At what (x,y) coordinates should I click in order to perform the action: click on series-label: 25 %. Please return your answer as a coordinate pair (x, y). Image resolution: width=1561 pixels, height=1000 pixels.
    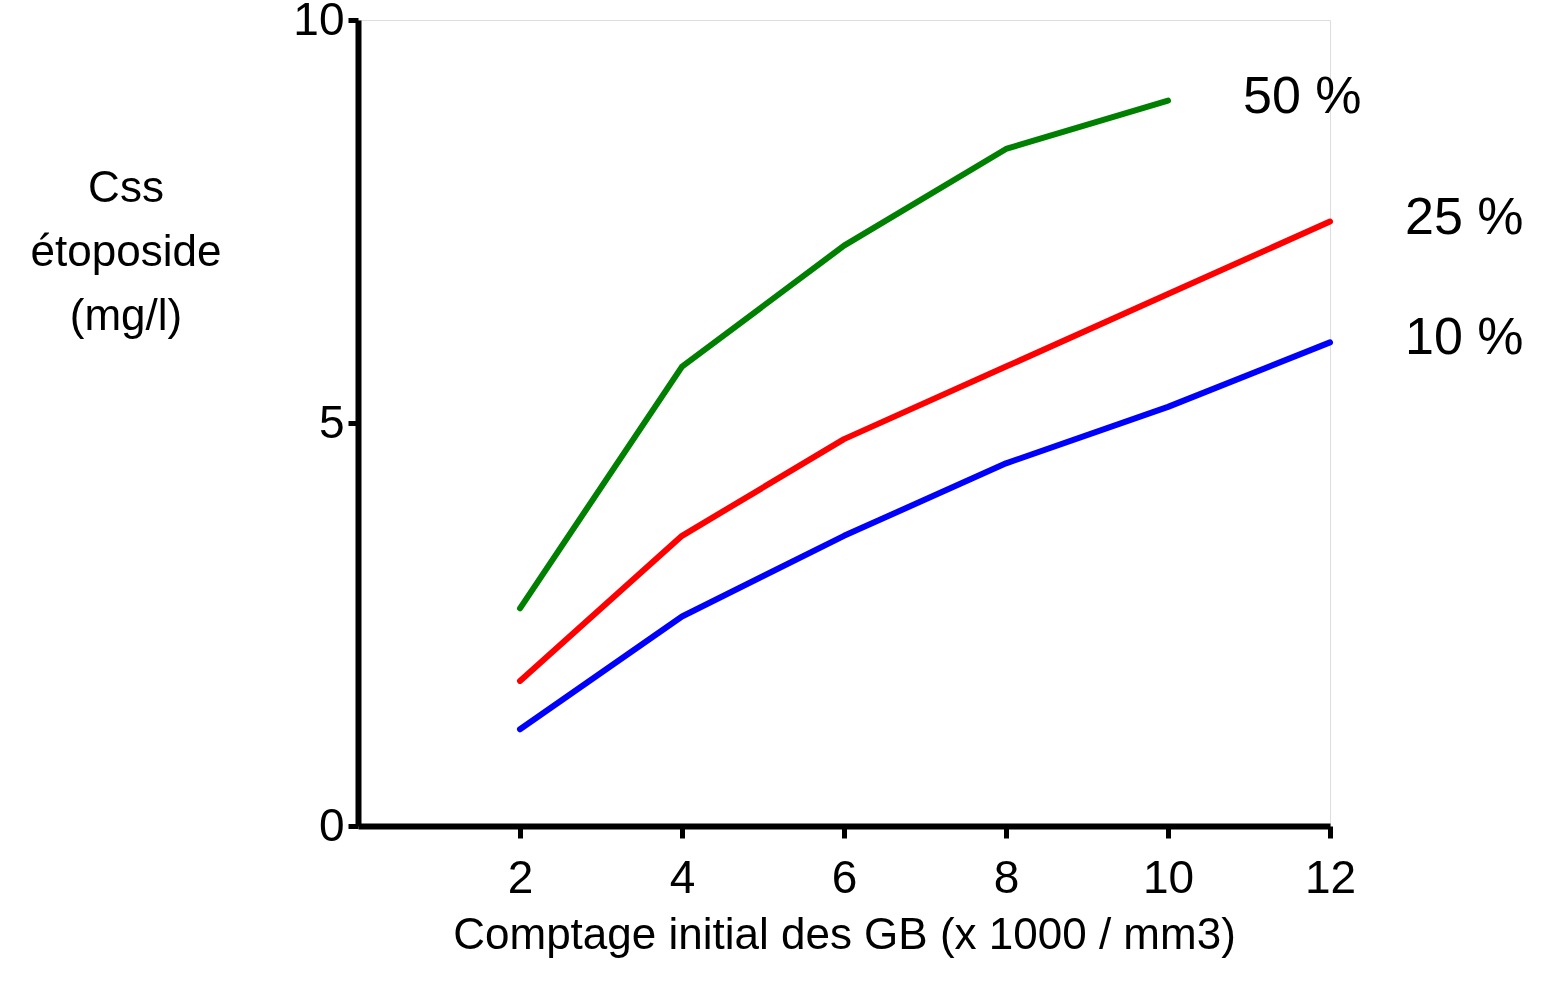
    Looking at the image, I should click on (1464, 215).